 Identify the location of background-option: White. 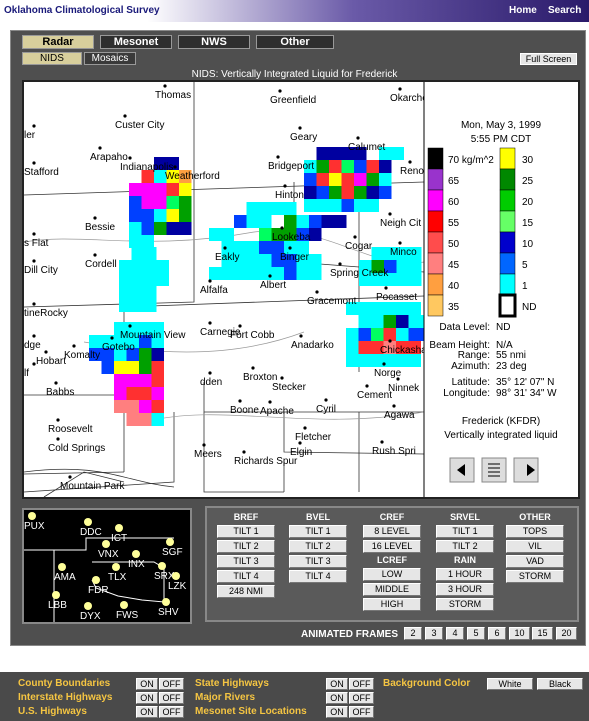
(510, 684).